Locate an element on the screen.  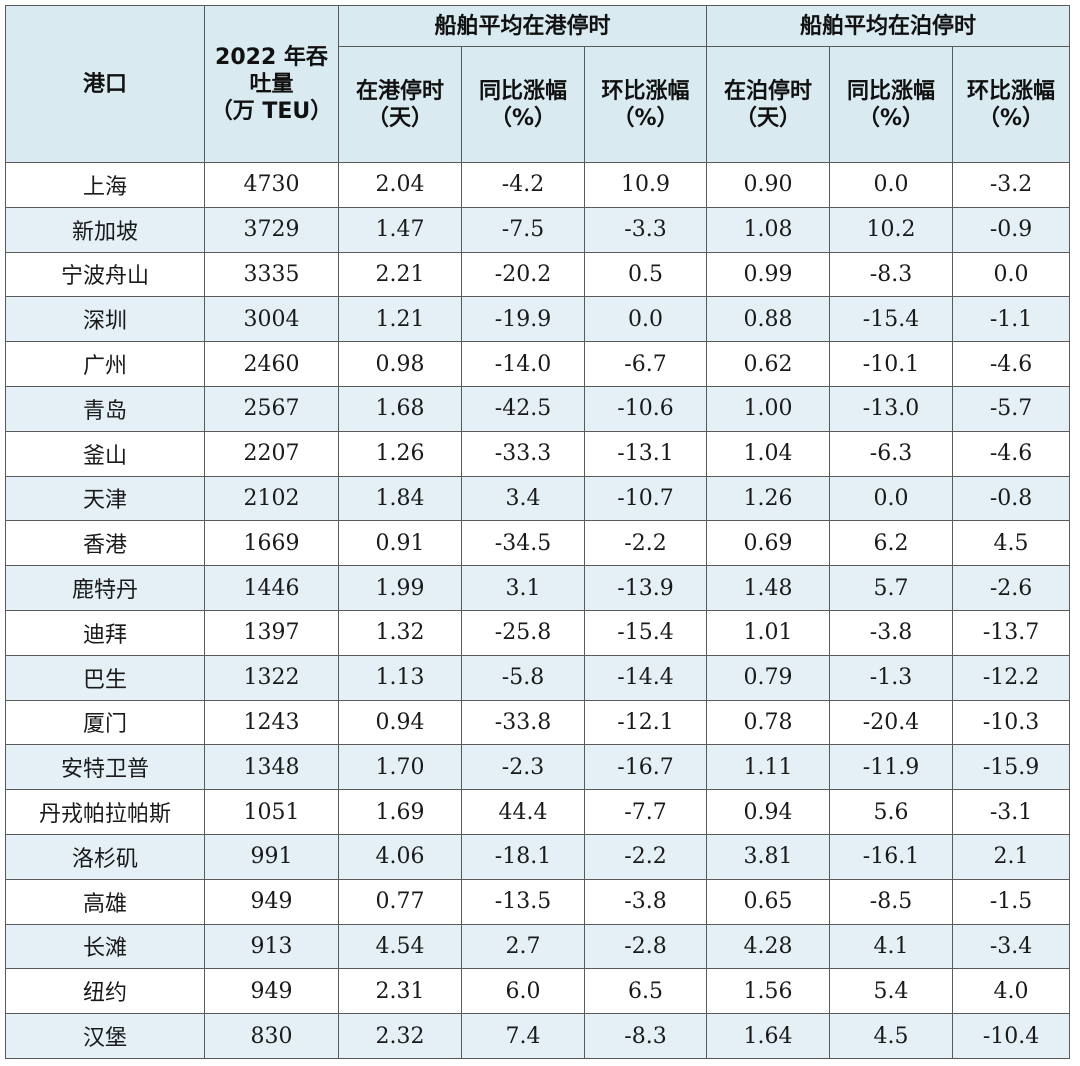
table-row: 上海 4730 2.04 -4.2 10.9 0.90 0.0 -3.2 is located at coordinates (538, 185).